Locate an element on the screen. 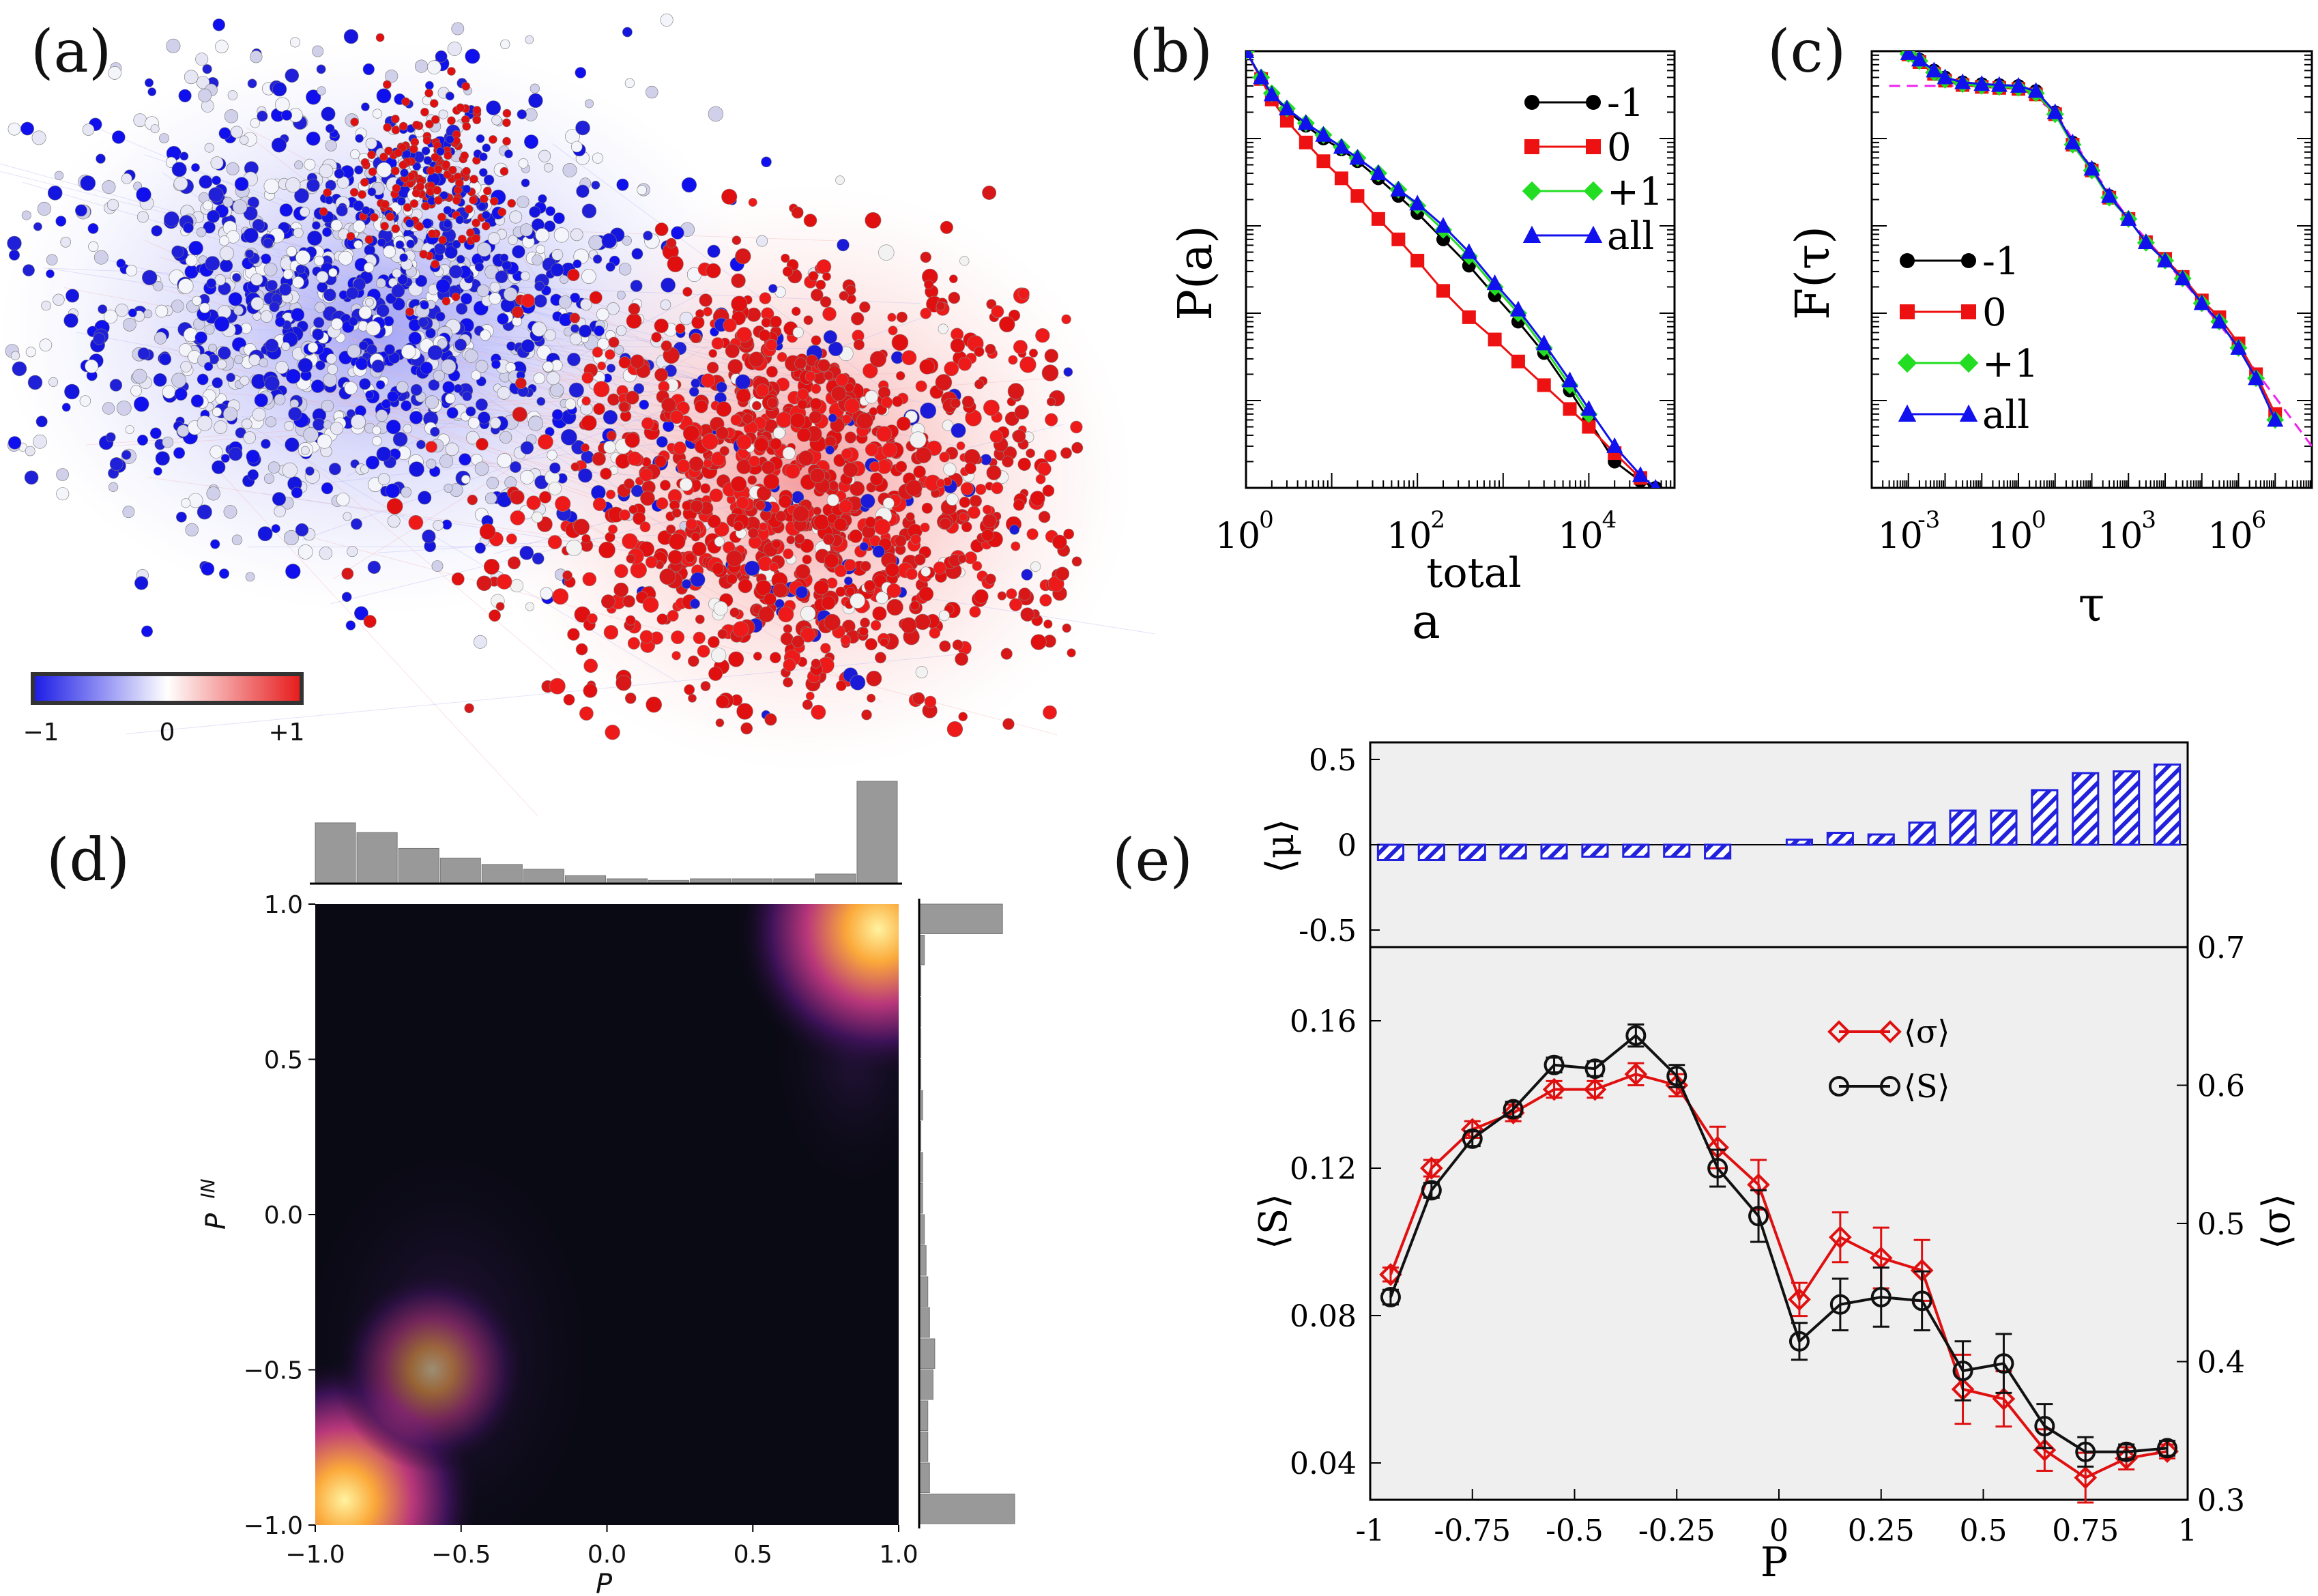  network-edge is located at coordinates (496, 436).